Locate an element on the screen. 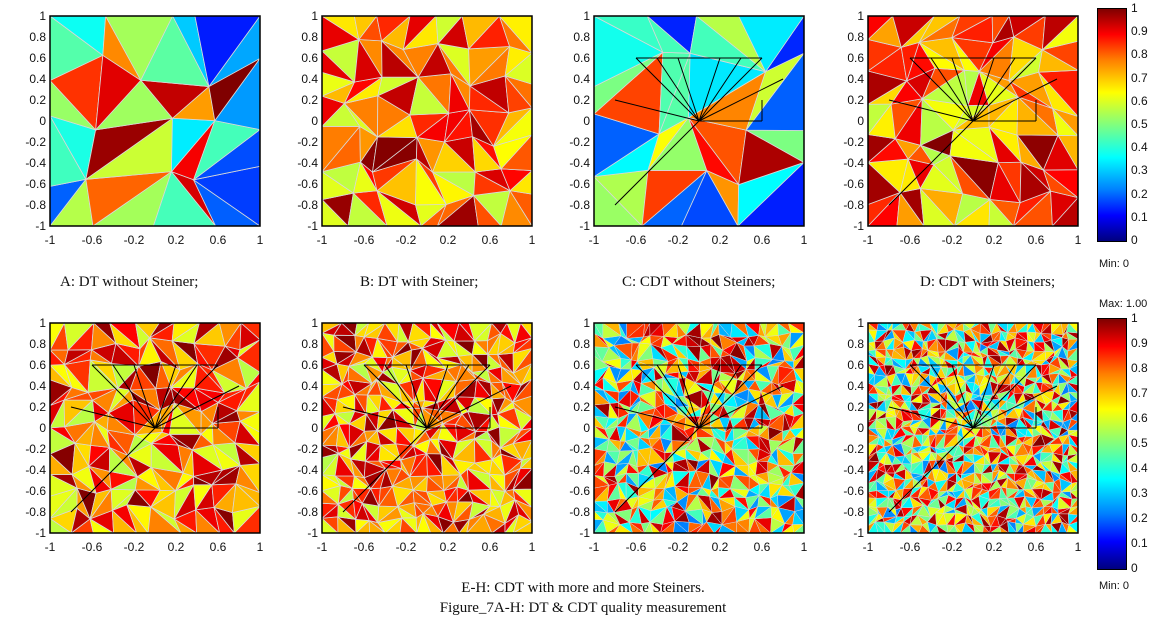  colorbar-tick-label: 0.9 is located at coordinates (1139, 343).